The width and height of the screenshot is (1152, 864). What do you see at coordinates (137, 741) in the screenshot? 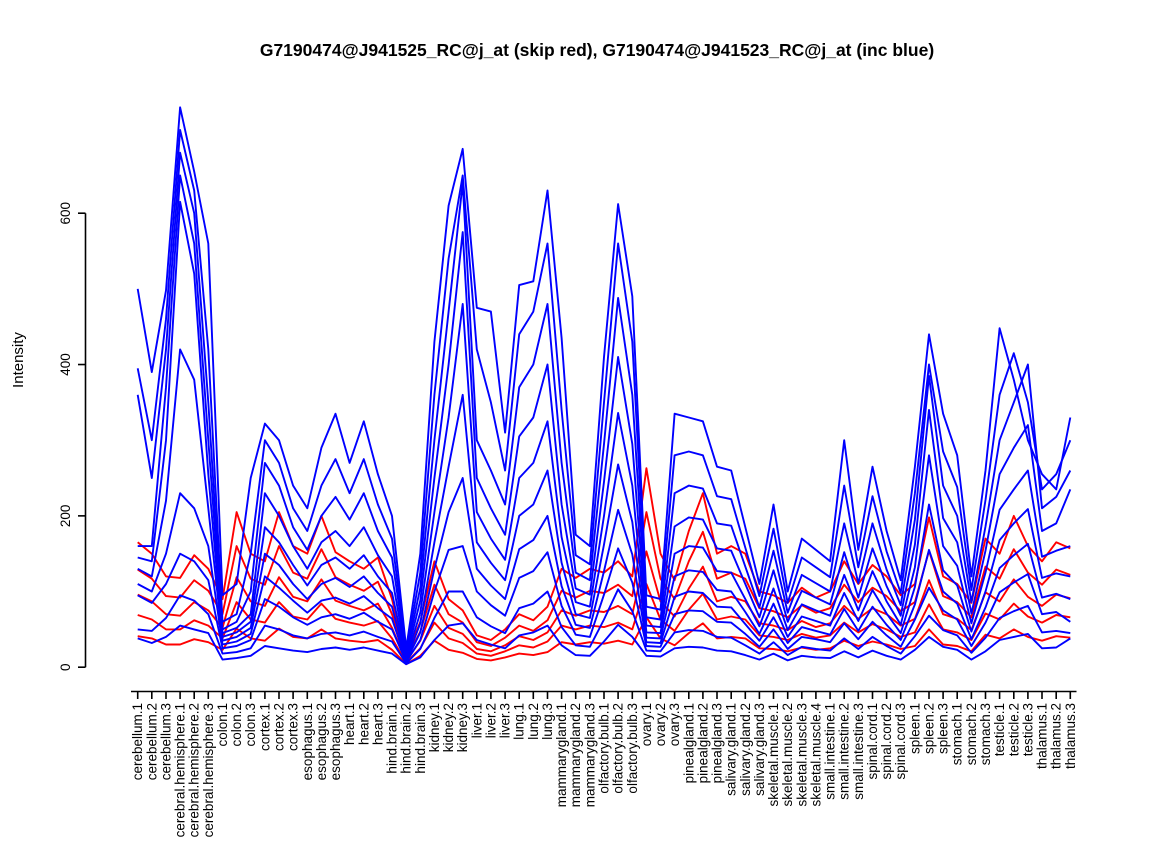
I see `x-tick-label: cerebellum.1` at bounding box center [137, 741].